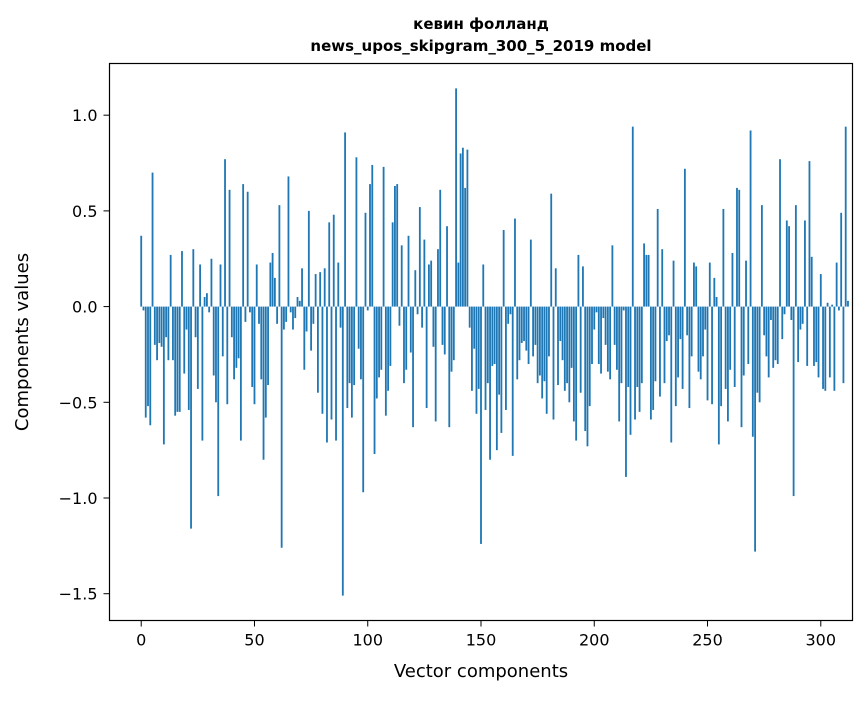 This screenshot has height=701, width=867. Describe the element at coordinates (78, 498) in the screenshot. I see `y-tick-label: −1.0` at that location.